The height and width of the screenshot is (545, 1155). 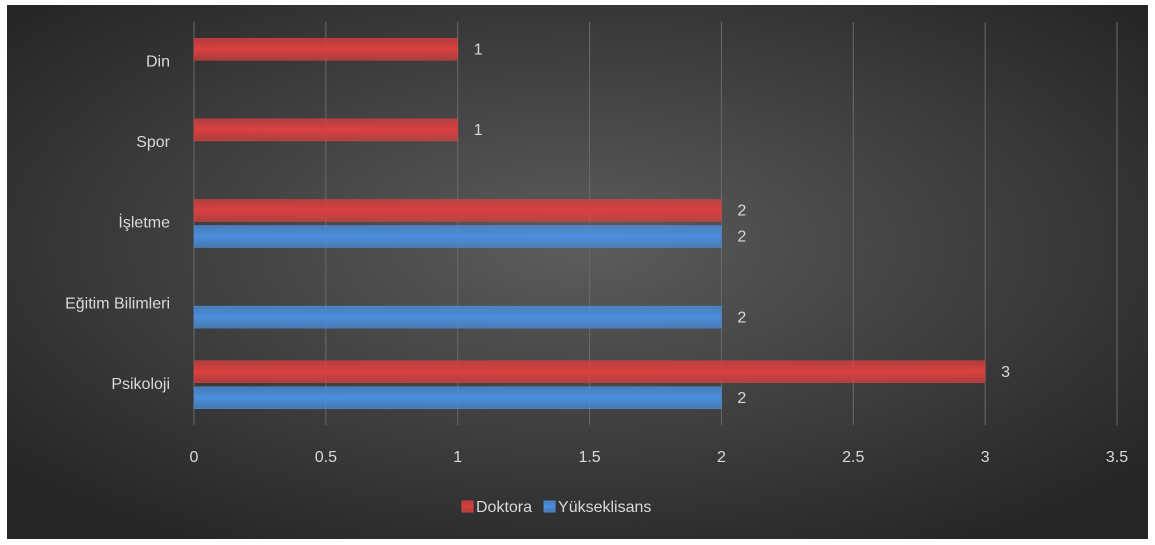 What do you see at coordinates (457, 457) in the screenshot?
I see `x-tick-label: 1` at bounding box center [457, 457].